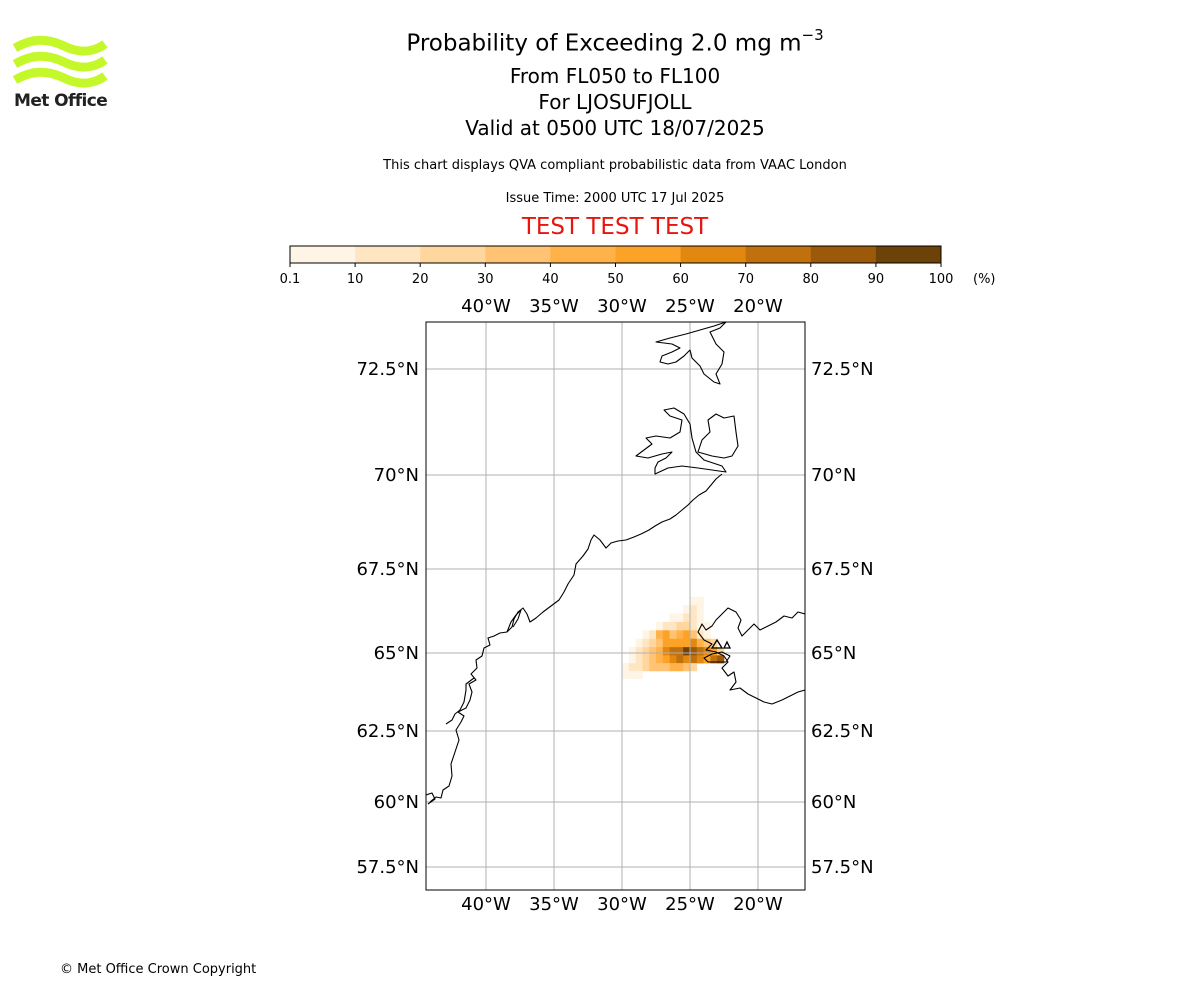  I want to click on issue-time-line: Issue Time: 2000 UTC 17 Jul 2025, so click(615, 198).